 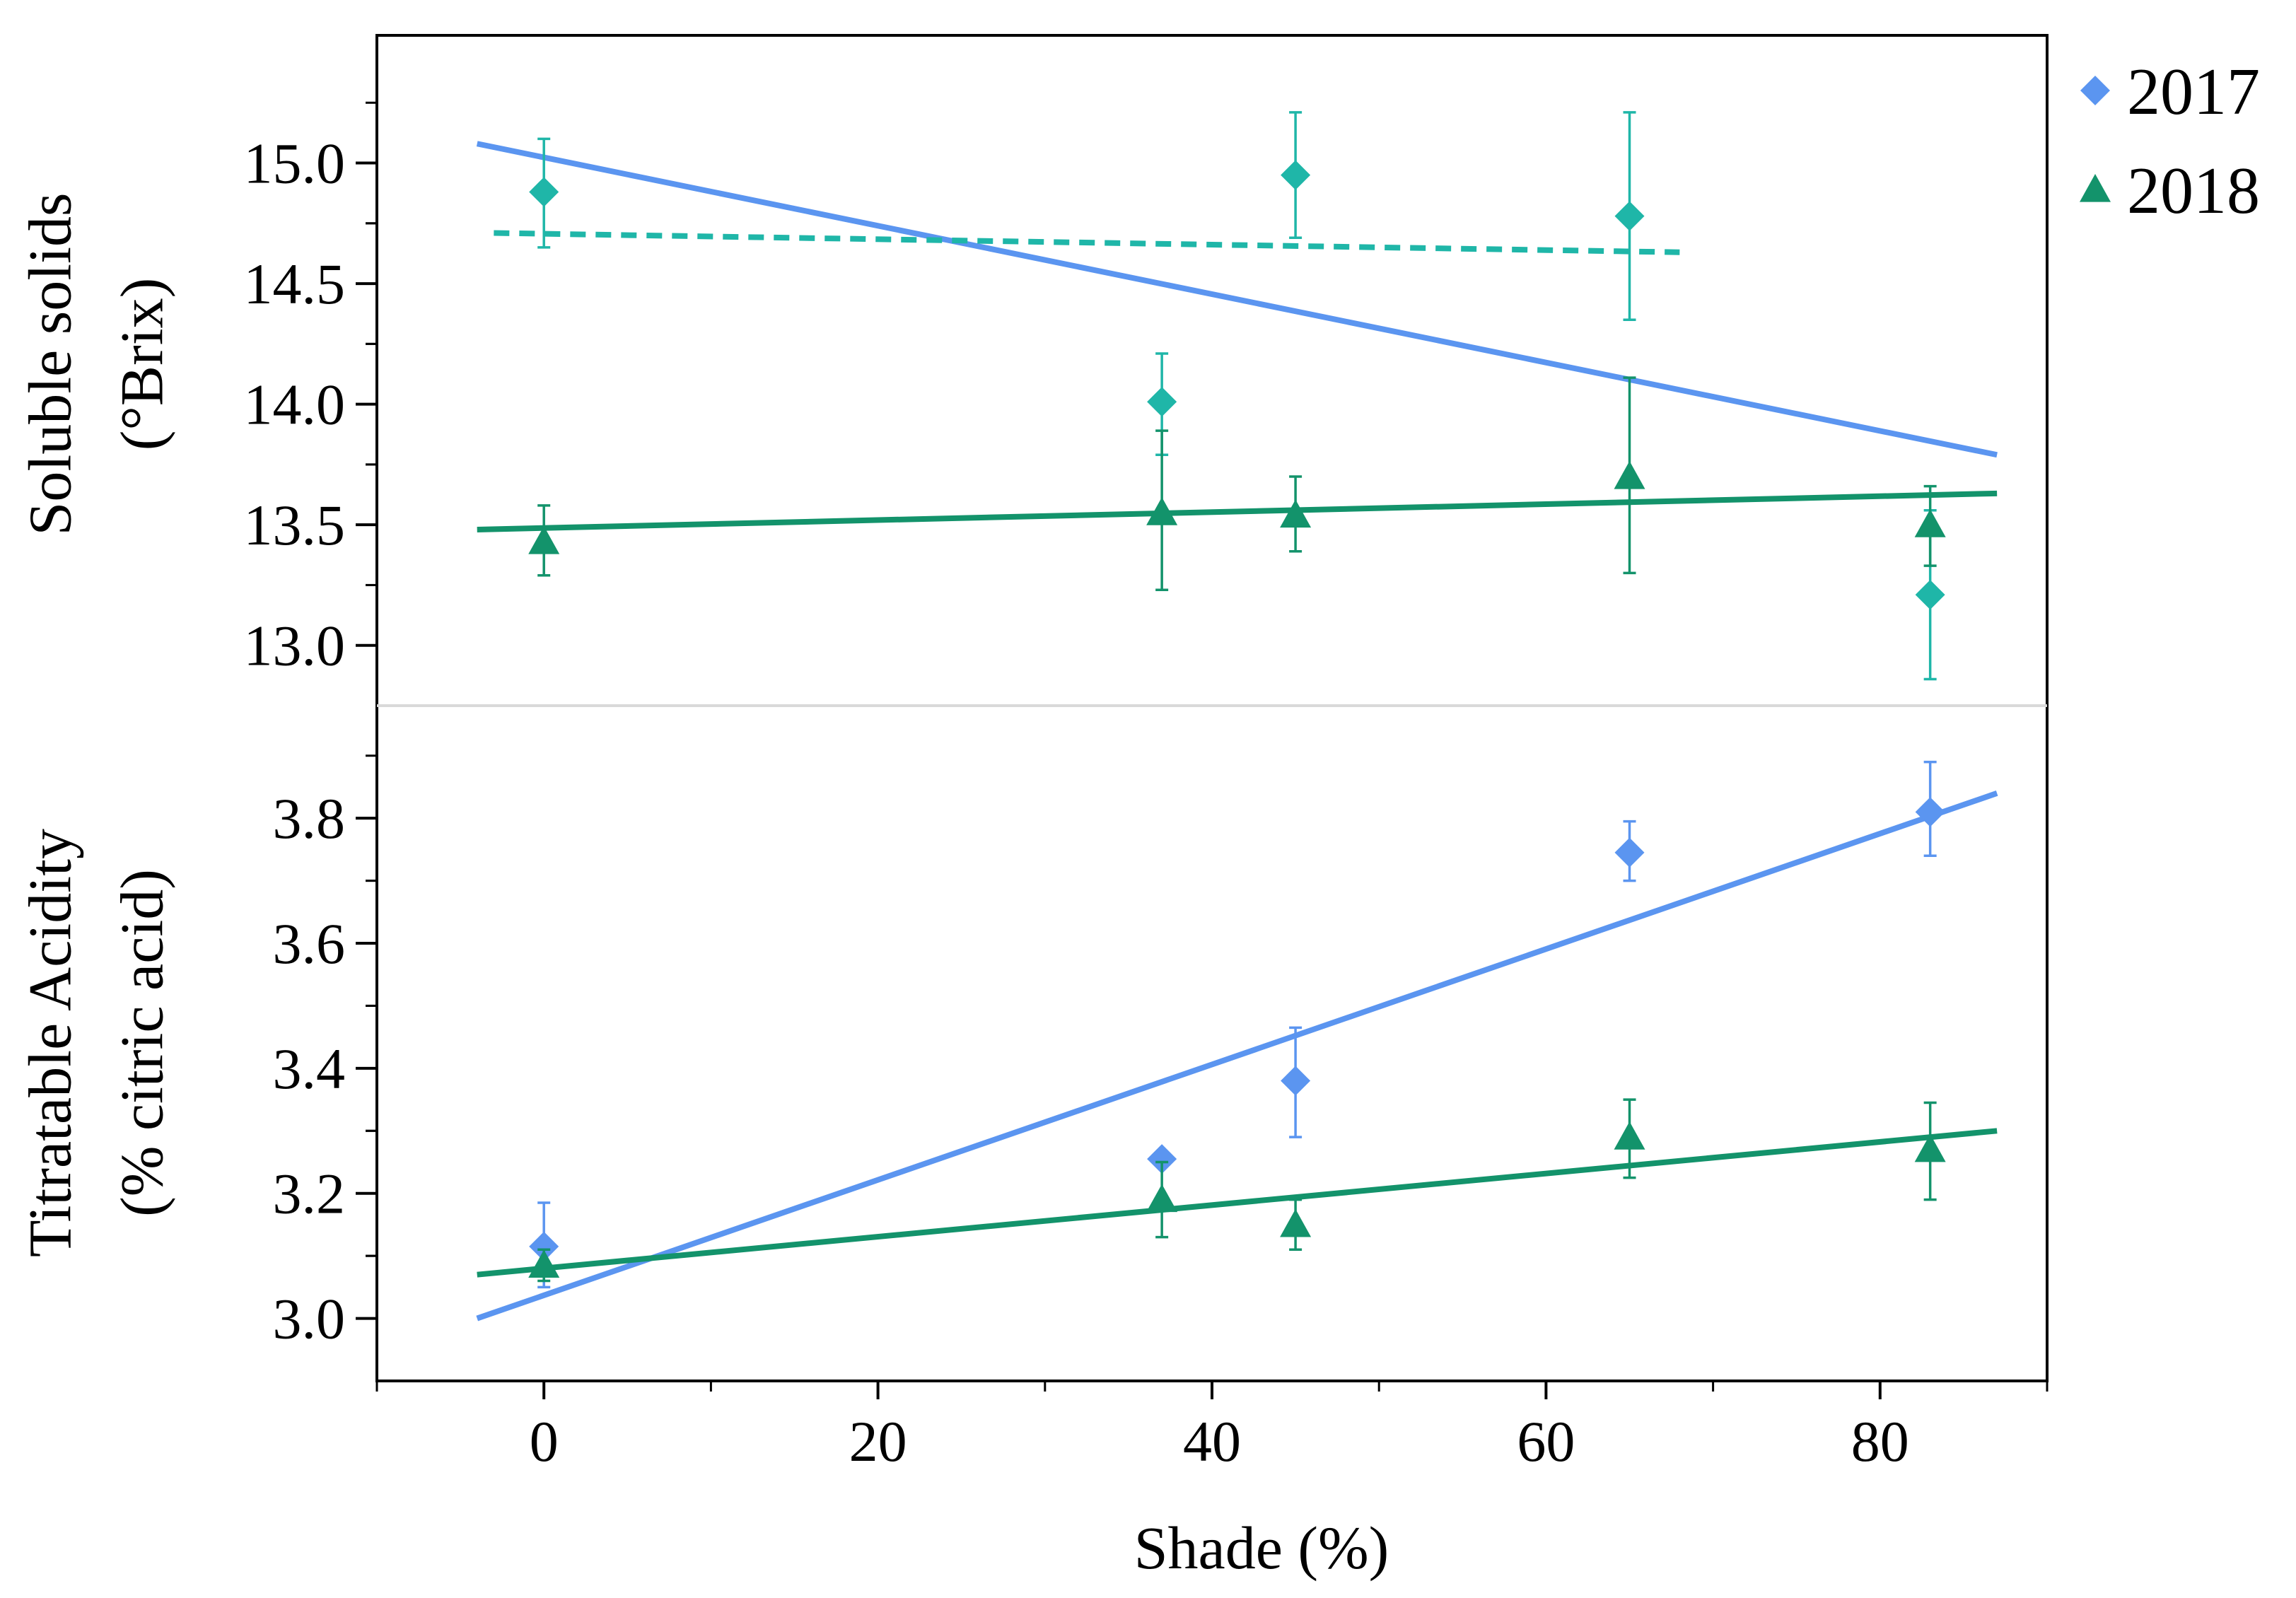 I want to click on bottom-ytick-label: 3.6, so click(x=310, y=943).